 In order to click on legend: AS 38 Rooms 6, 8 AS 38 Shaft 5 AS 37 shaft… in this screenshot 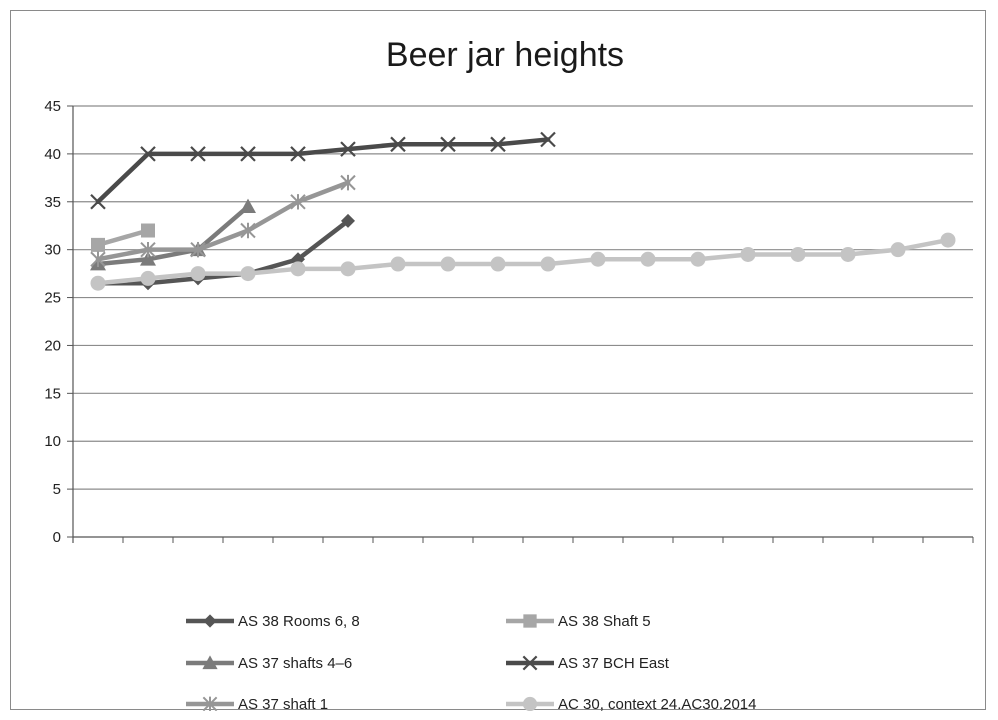, I will do `click(471, 662)`.